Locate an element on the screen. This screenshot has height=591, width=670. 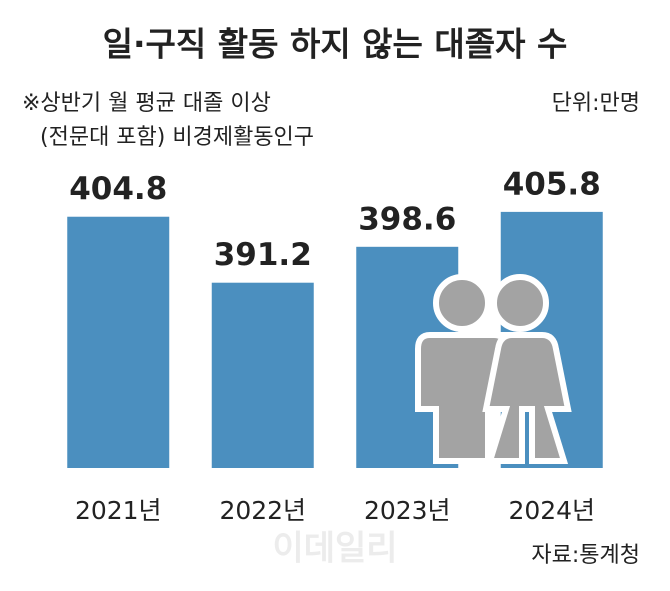
x-tick-label: 2024년 is located at coordinates (551, 510).